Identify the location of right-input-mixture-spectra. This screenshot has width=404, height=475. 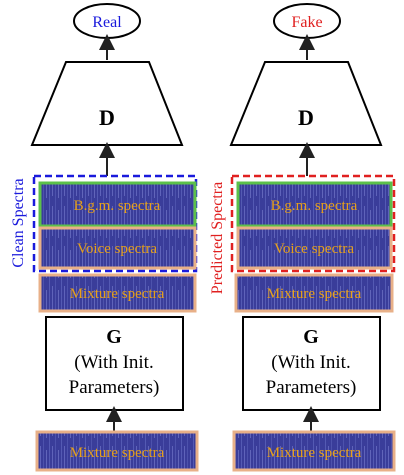
(314, 451).